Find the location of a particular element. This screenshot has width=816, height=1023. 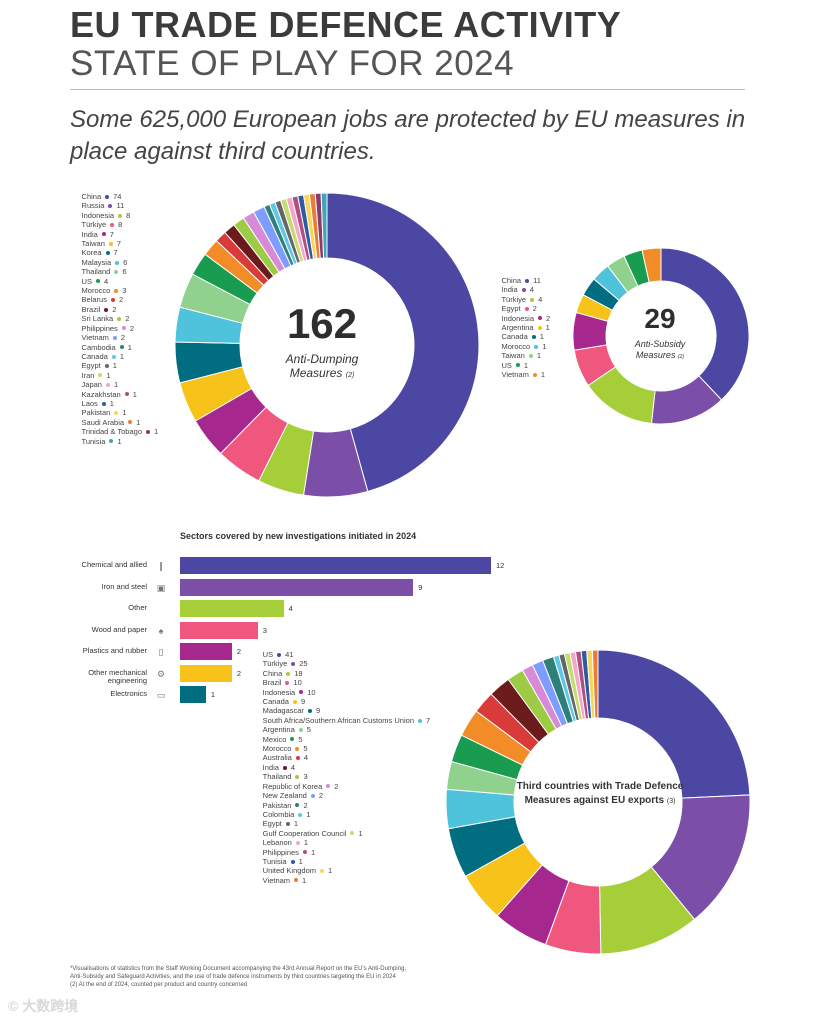

anti-dumping-legend-label: Morocco is located at coordinates (96, 291).